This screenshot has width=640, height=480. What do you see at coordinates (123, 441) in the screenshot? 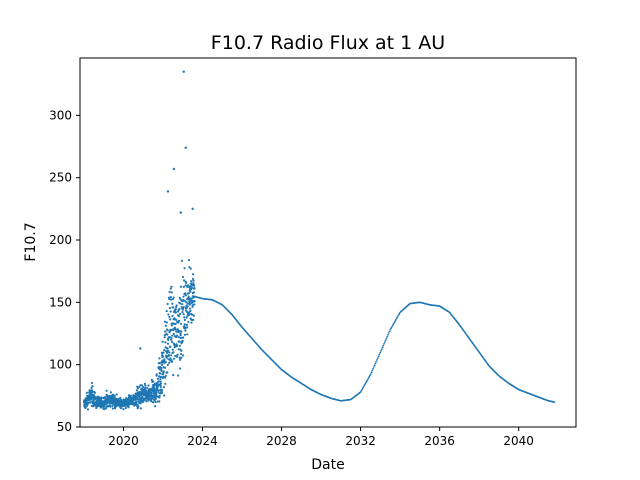
I see `x-tick-label: 2020` at bounding box center [123, 441].